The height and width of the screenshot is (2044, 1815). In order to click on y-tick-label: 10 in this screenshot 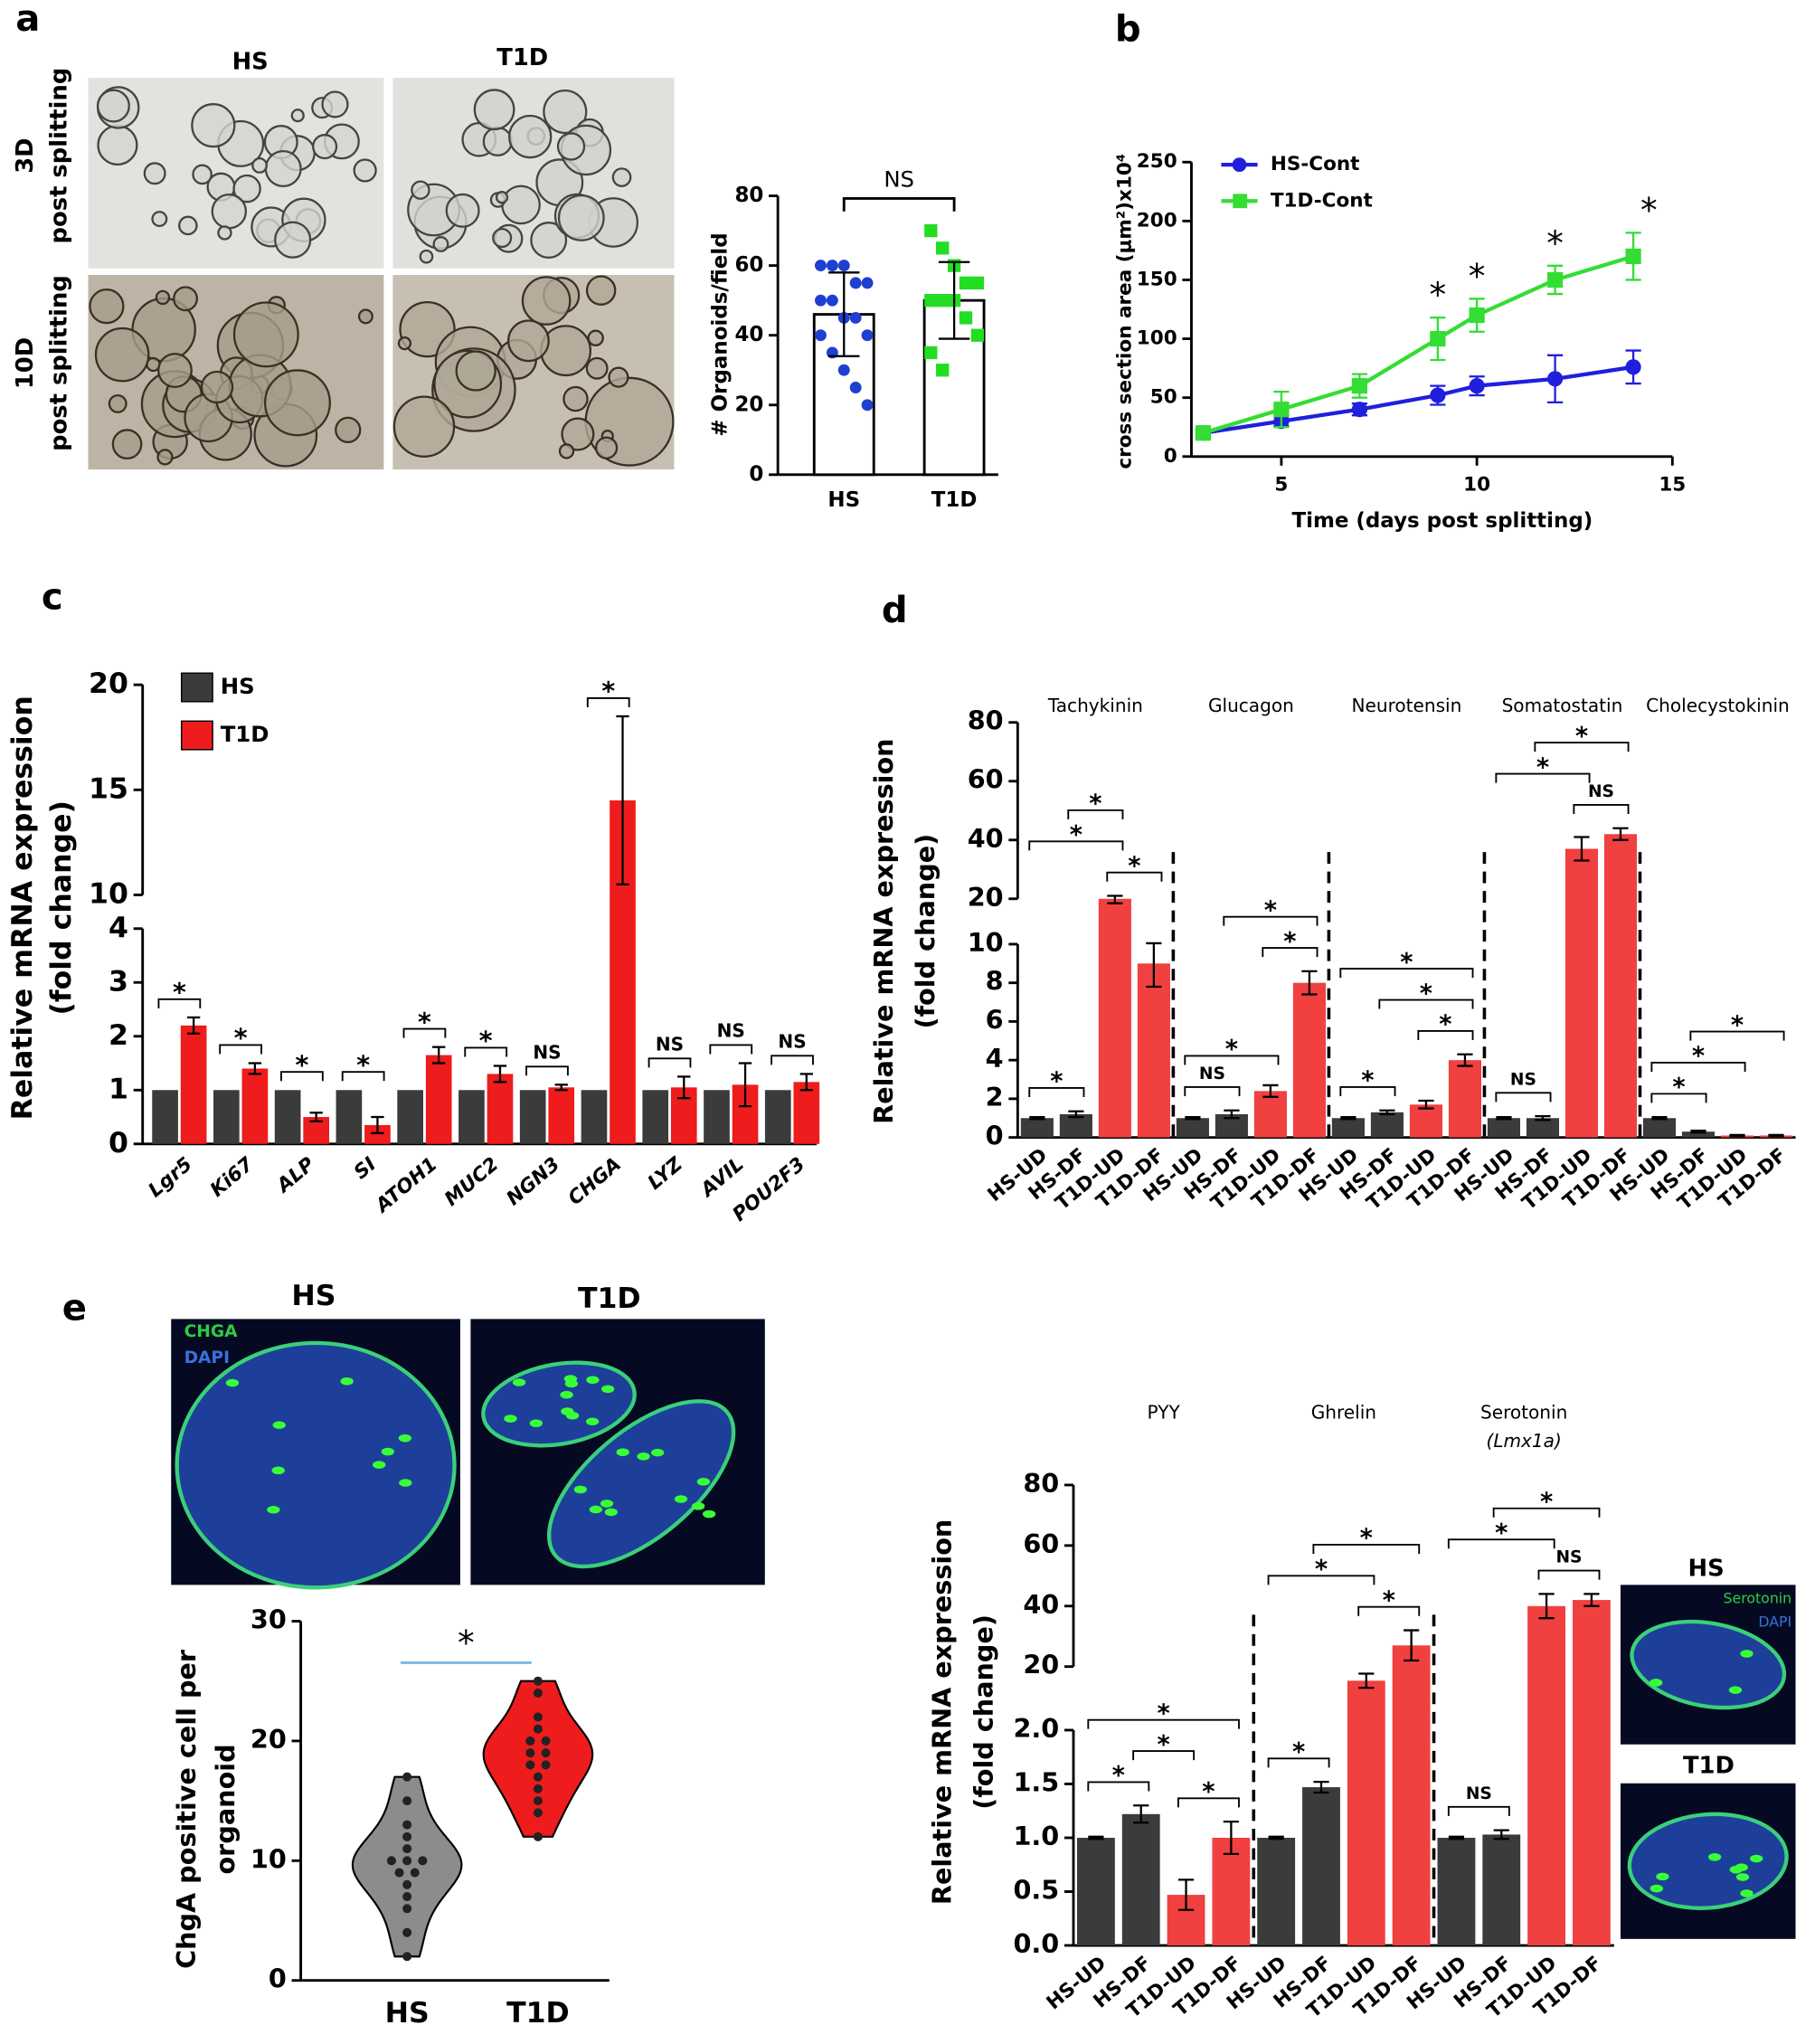, I will do `click(108, 894)`.